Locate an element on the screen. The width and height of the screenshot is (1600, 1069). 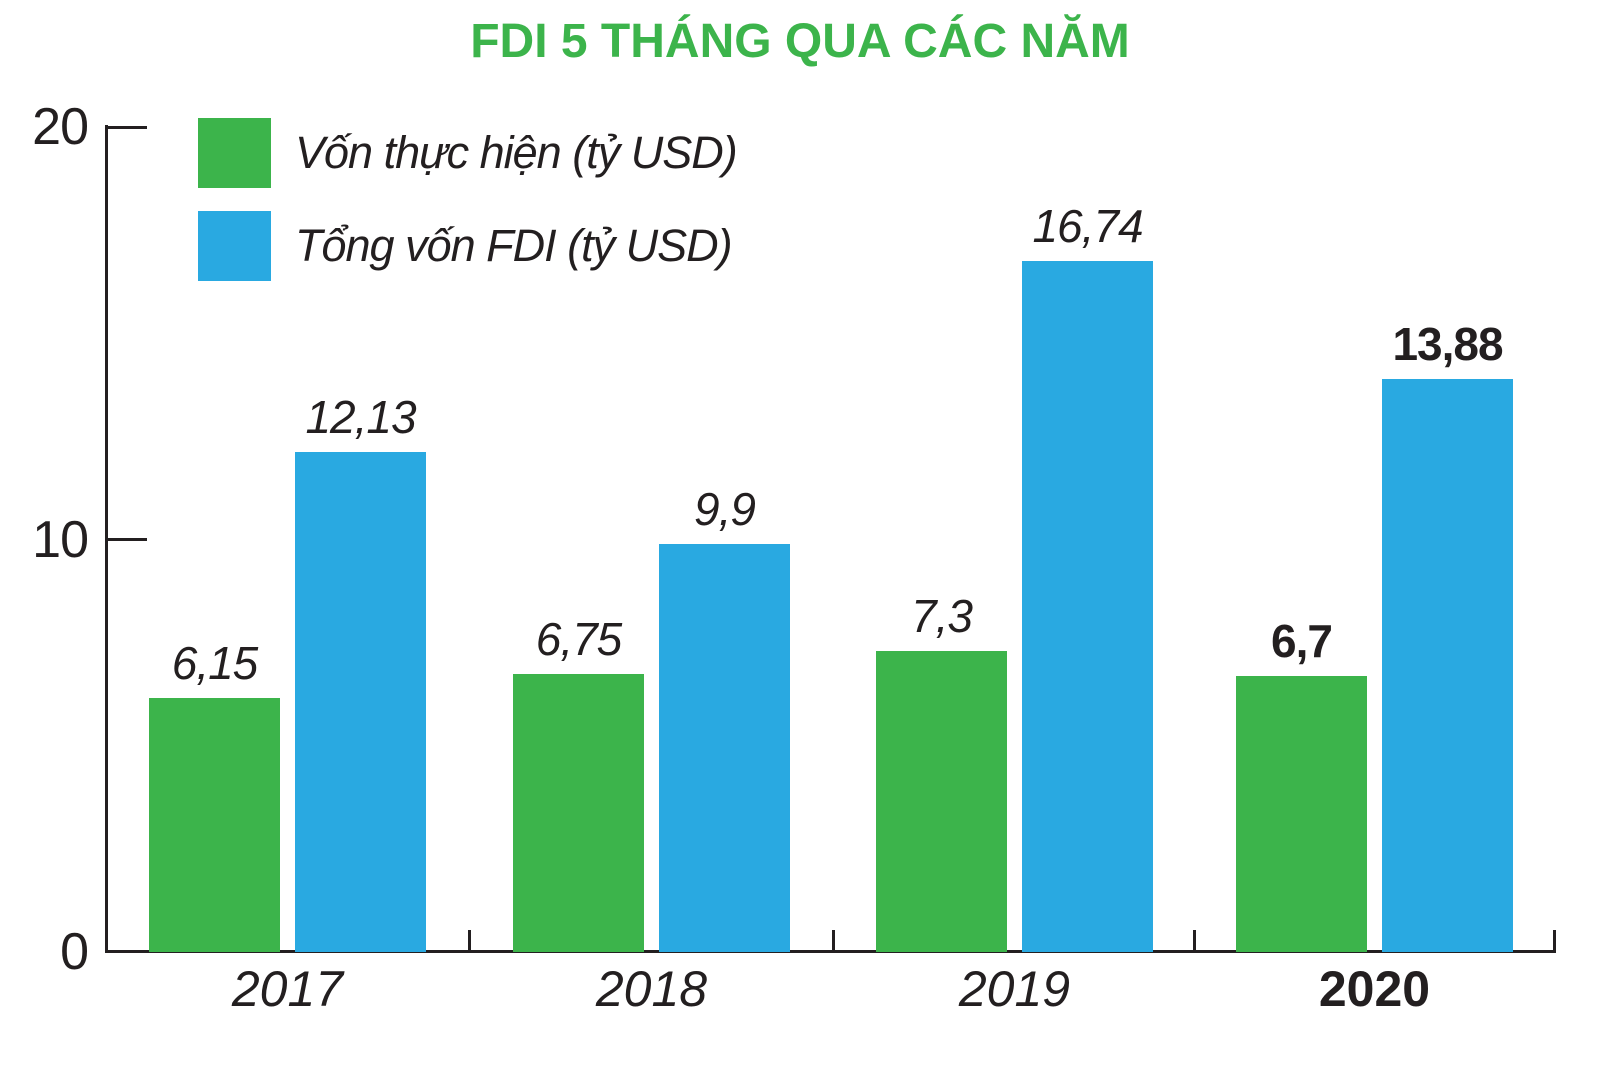
bar-value-label: 12,13 is located at coordinates (360, 416).